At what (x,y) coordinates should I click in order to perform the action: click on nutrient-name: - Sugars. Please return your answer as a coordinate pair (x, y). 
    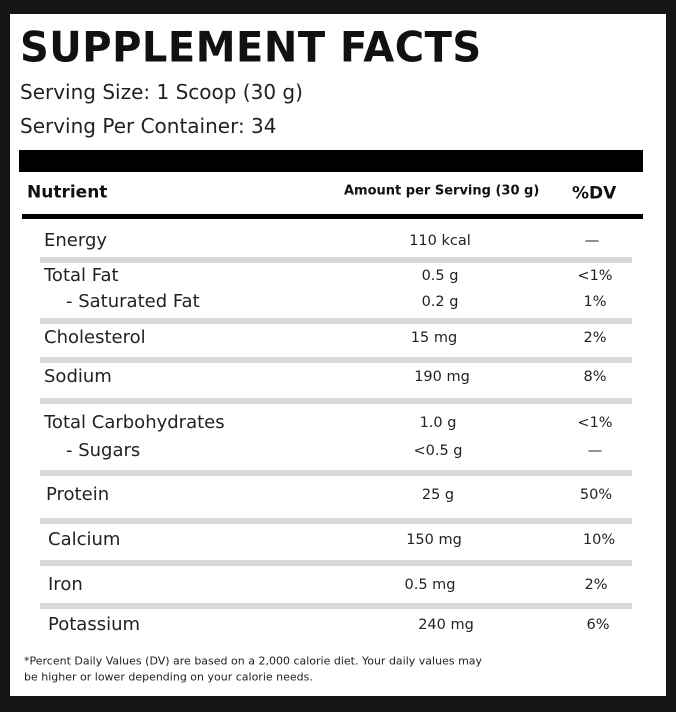
    Looking at the image, I should click on (103, 450).